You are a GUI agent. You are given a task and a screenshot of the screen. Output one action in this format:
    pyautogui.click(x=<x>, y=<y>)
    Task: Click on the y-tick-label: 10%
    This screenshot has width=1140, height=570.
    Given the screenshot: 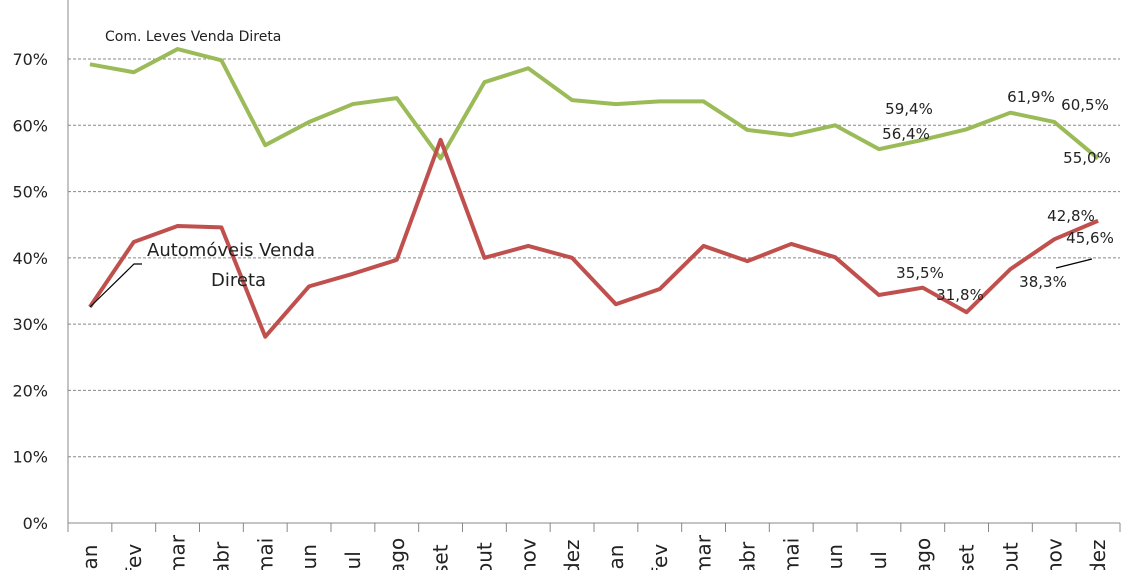 What is the action you would take?
    pyautogui.click(x=30, y=457)
    